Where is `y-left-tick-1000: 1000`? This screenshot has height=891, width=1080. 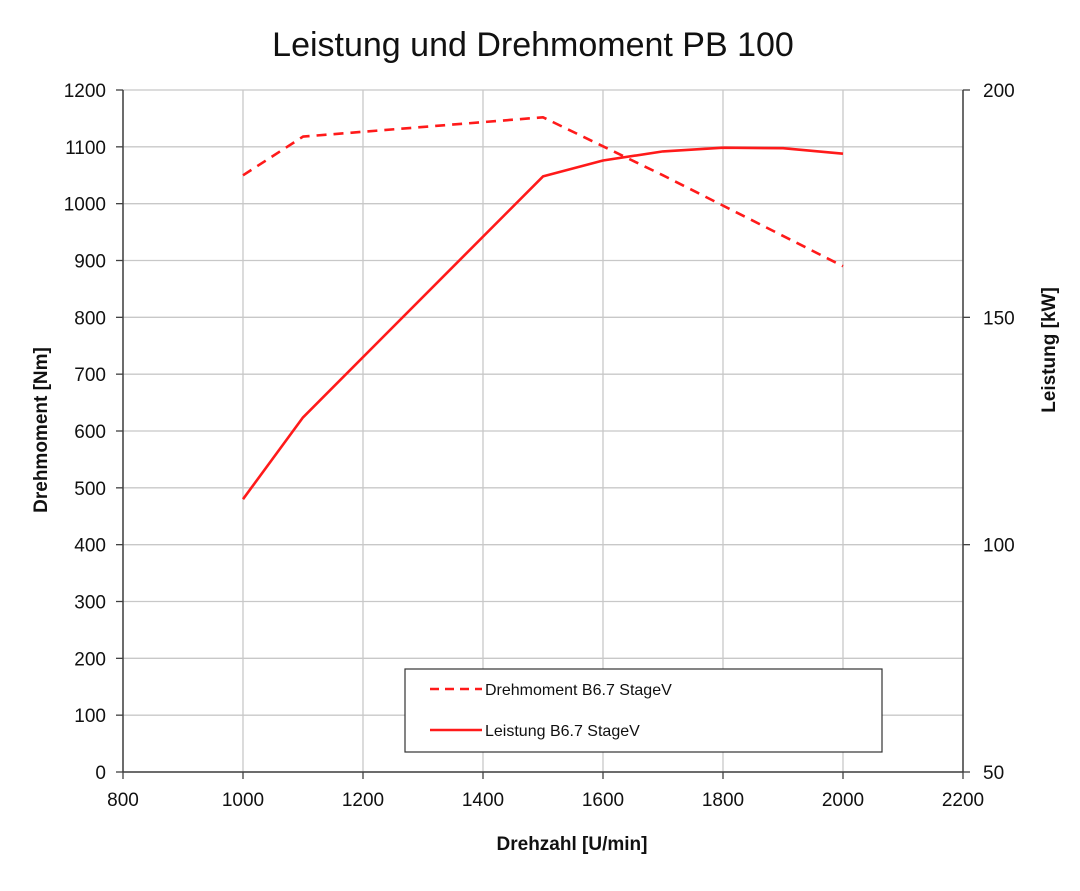
y-left-tick-1000: 1000 is located at coordinates (85, 205).